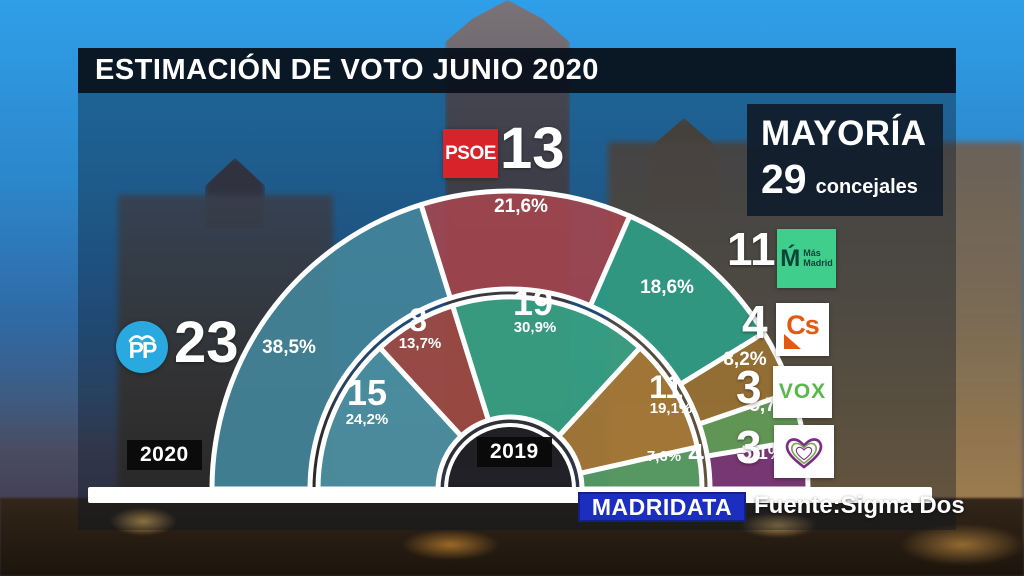  Describe the element at coordinates (844, 133) in the screenshot. I see `majority-label: MAYORÍA` at that location.